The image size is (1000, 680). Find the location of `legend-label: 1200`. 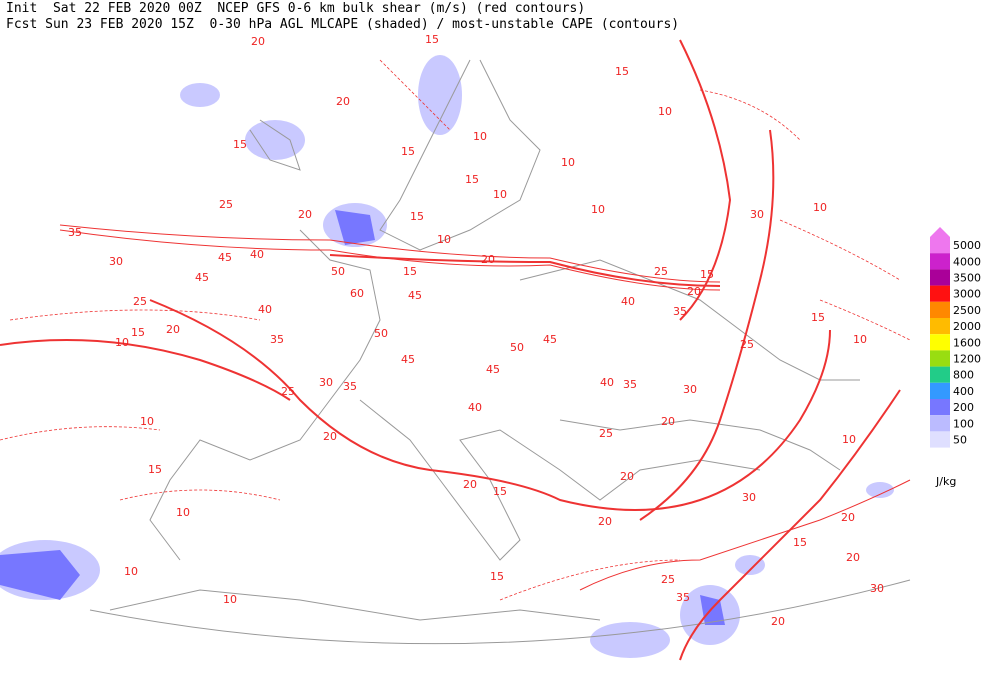

legend-label: 1200 is located at coordinates (967, 359).